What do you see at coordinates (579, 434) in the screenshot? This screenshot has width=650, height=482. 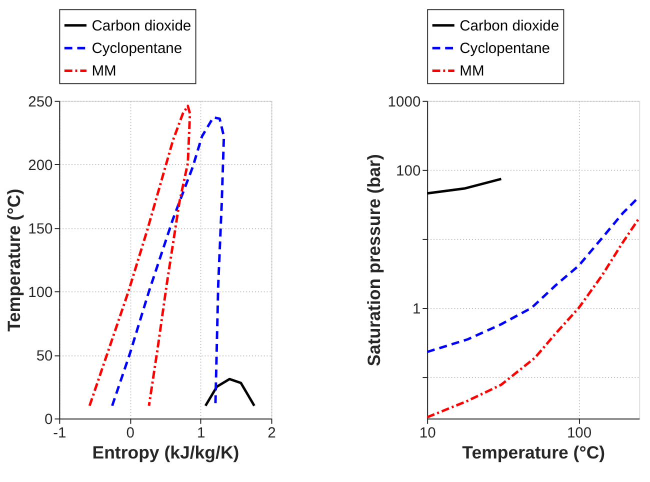 I see `x-tick-label: 100` at bounding box center [579, 434].